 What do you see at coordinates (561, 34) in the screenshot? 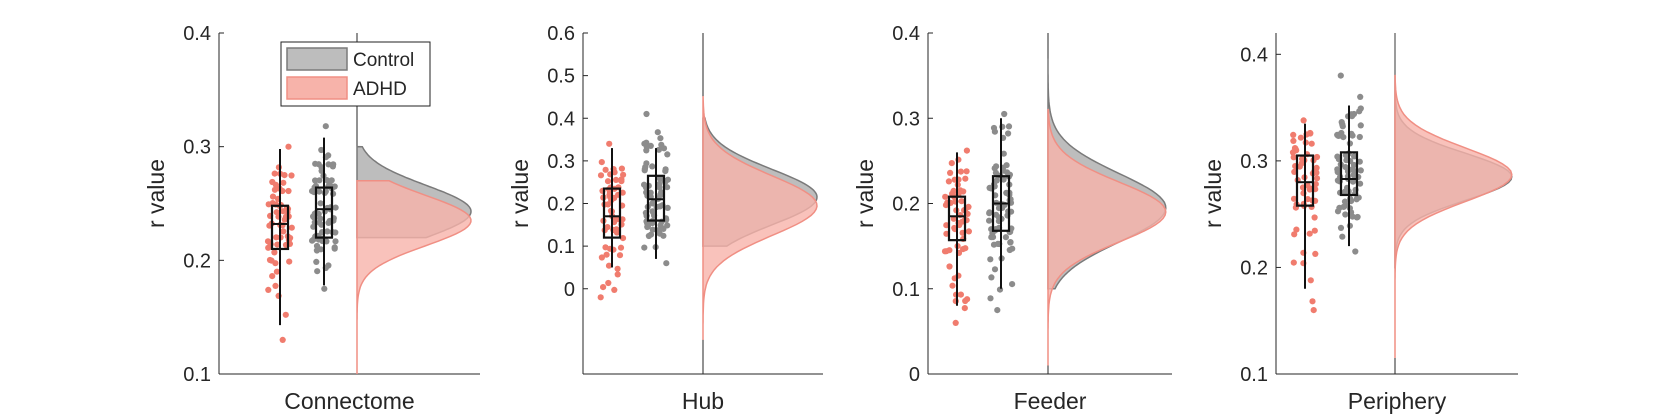
I see `y-tick-label: 0.6` at bounding box center [561, 34].